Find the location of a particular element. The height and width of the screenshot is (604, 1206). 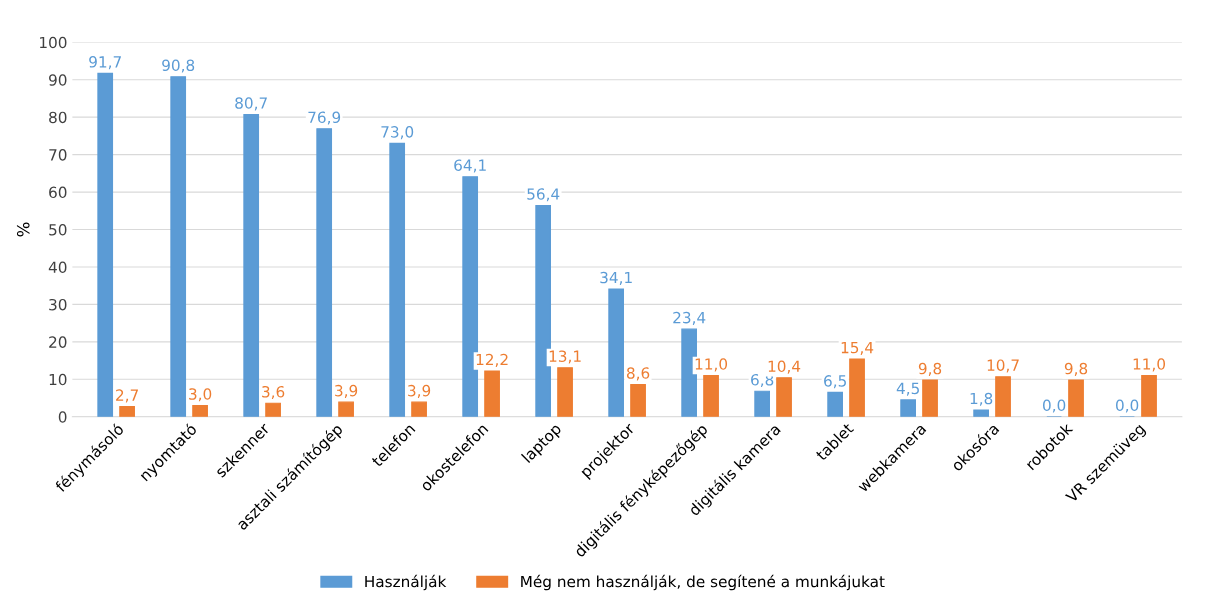

y-axis-title: % is located at coordinates (23, 229).